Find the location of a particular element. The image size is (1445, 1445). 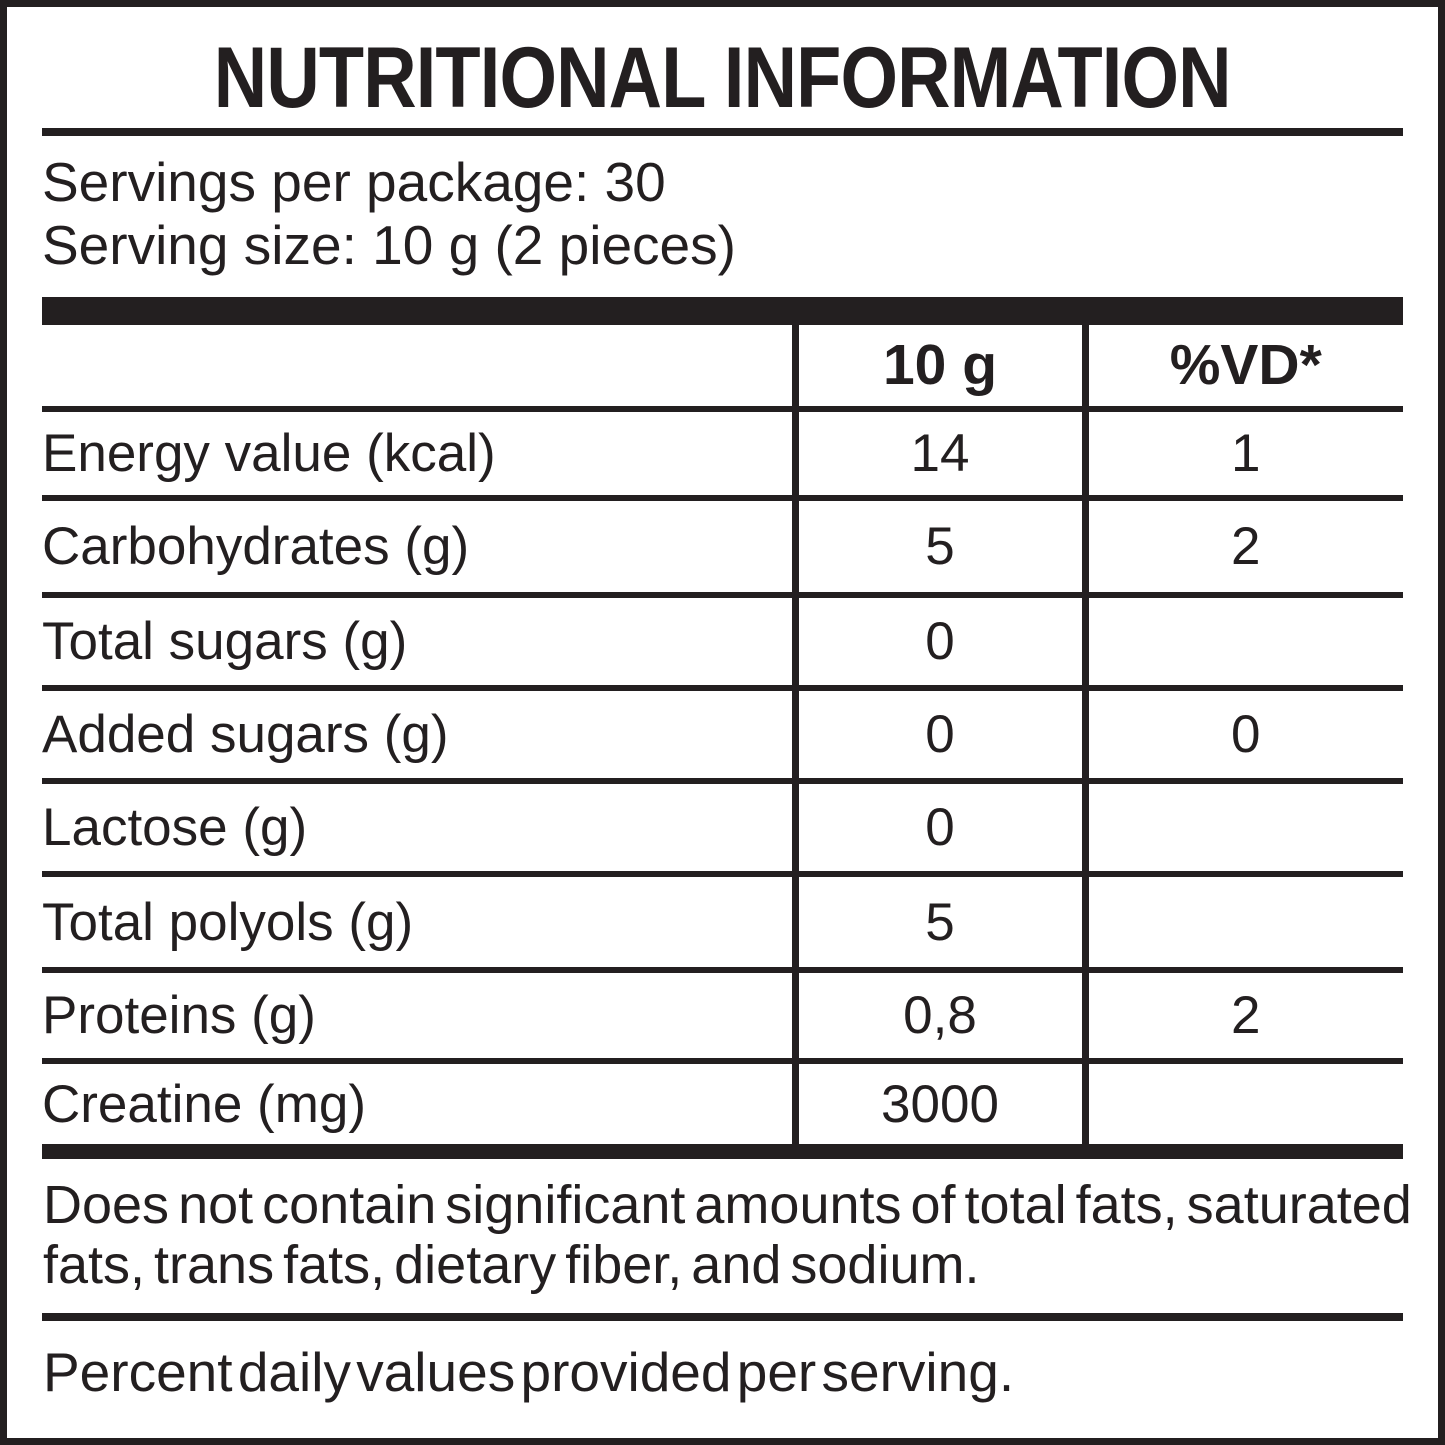

table-row-total-polyols: Total polyols (g) 5 is located at coordinates (722, 923).